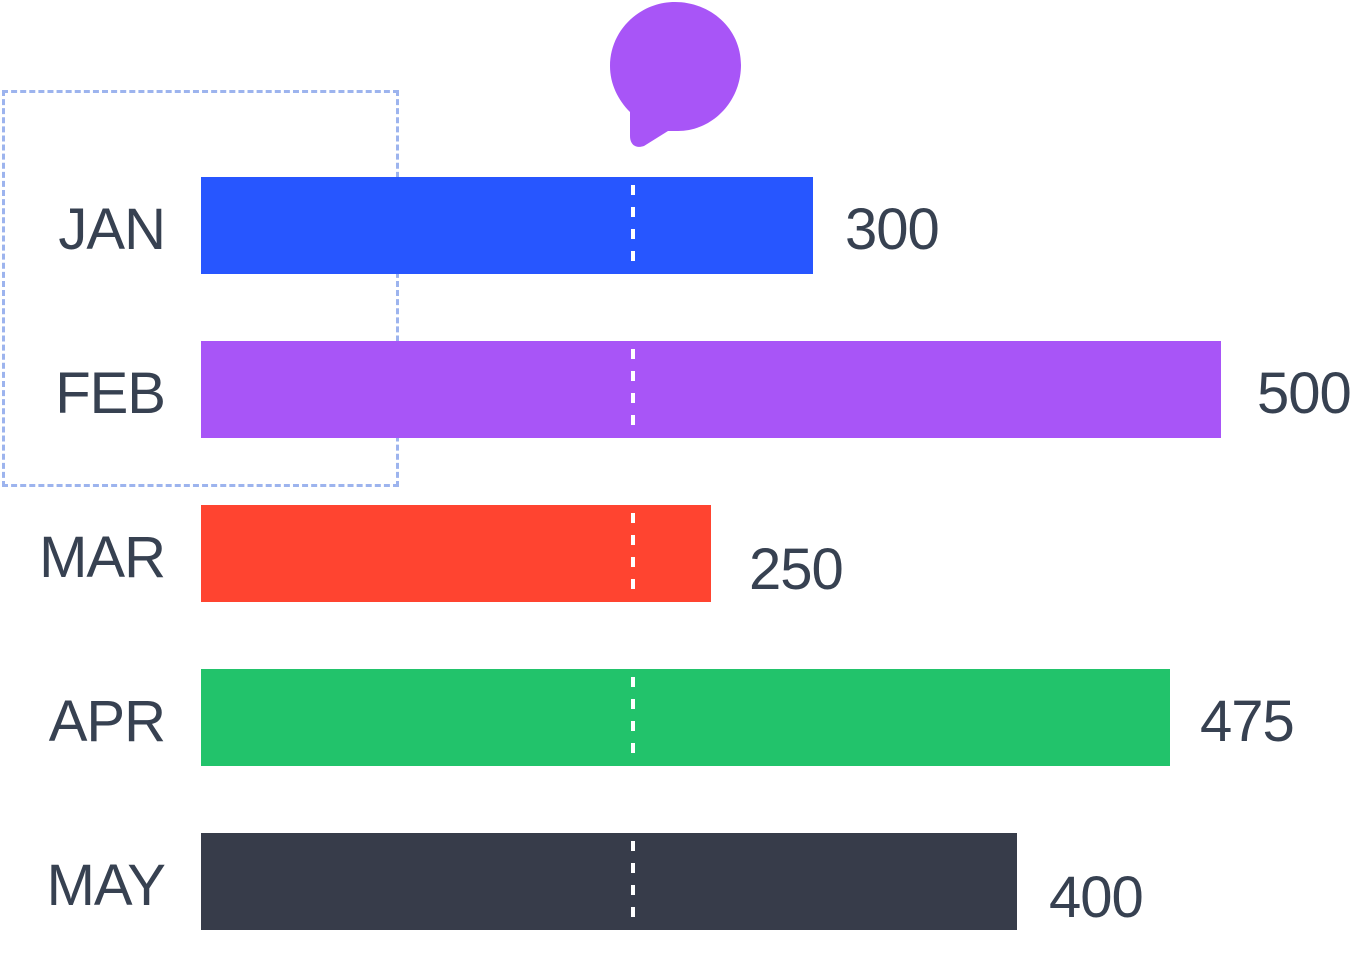 The width and height of the screenshot is (1353, 980). Describe the element at coordinates (675, 74) in the screenshot. I see `speech-bubble-icon` at that location.